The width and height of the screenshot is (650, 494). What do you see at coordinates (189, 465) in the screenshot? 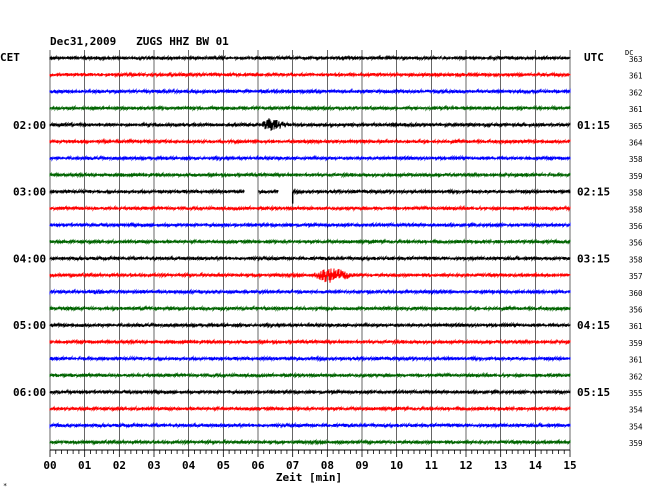
I see `x-tick-label: 04` at bounding box center [189, 465].